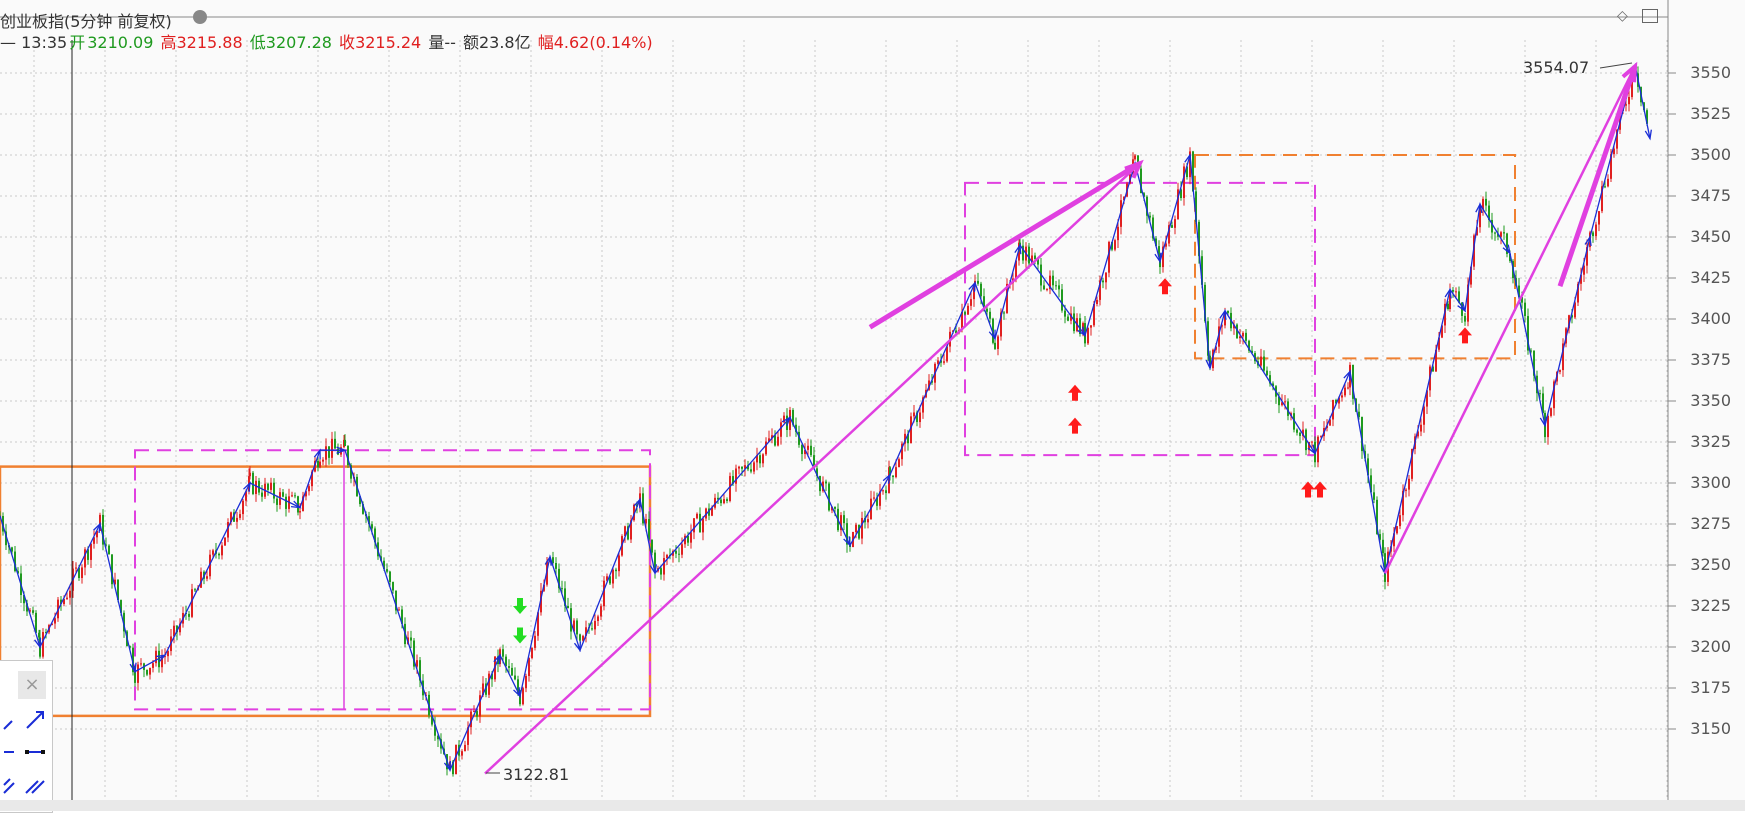 The height and width of the screenshot is (813, 1745). Describe the element at coordinates (1710, 236) in the screenshot. I see `y-tick-label: 3450` at that location.